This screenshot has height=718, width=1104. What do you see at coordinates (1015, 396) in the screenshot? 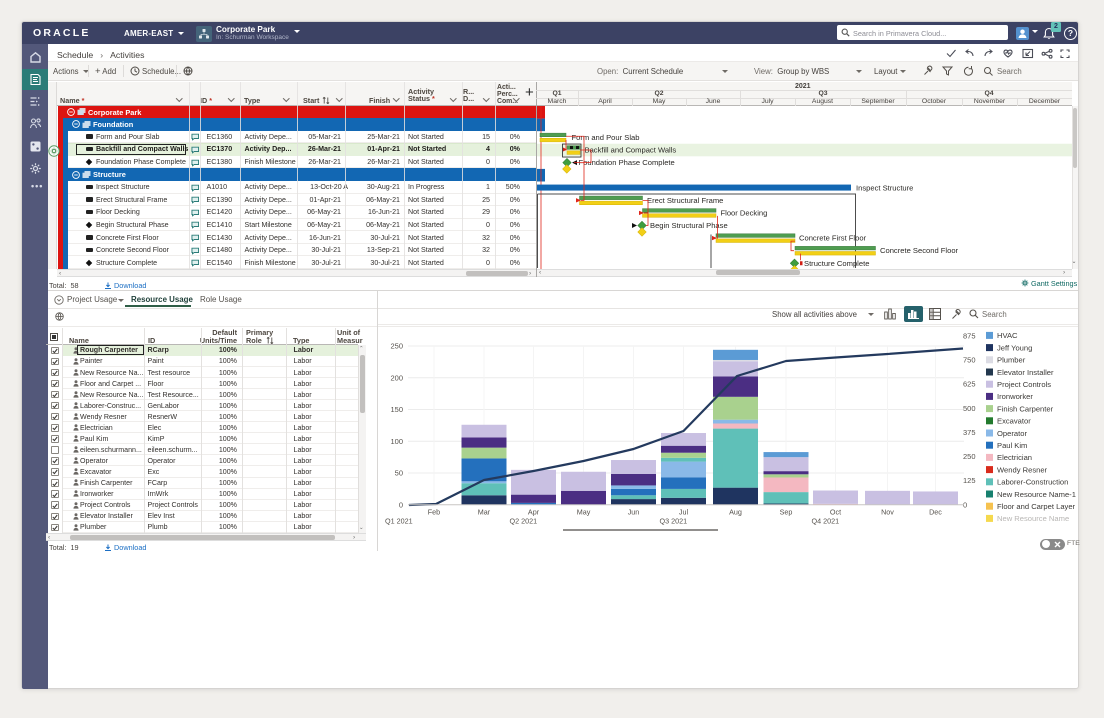
I see `svg-text: Ironworker` at bounding box center [1015, 396].